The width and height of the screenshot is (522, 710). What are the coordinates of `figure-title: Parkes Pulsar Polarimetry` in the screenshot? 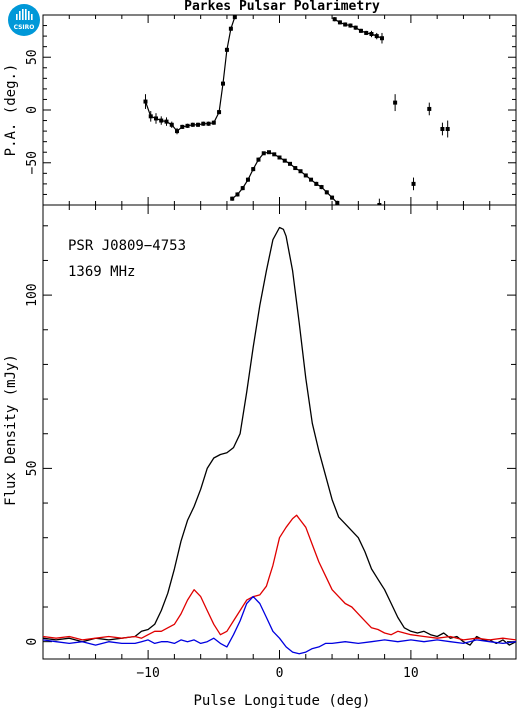 It's located at (282, 7).